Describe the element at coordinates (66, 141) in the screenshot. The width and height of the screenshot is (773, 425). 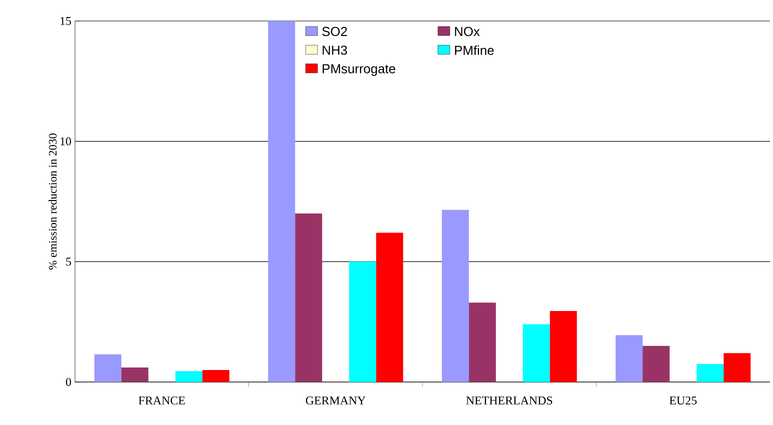
I see `y-tick-label: 10` at that location.